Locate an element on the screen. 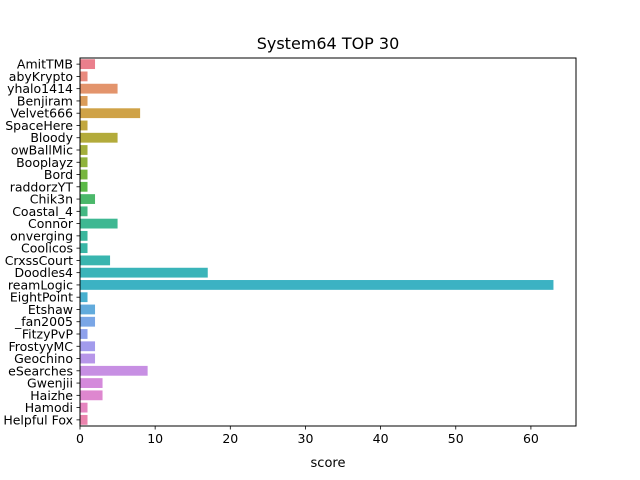 The width and height of the screenshot is (640, 480). category-label: raddorzYT is located at coordinates (42, 186).